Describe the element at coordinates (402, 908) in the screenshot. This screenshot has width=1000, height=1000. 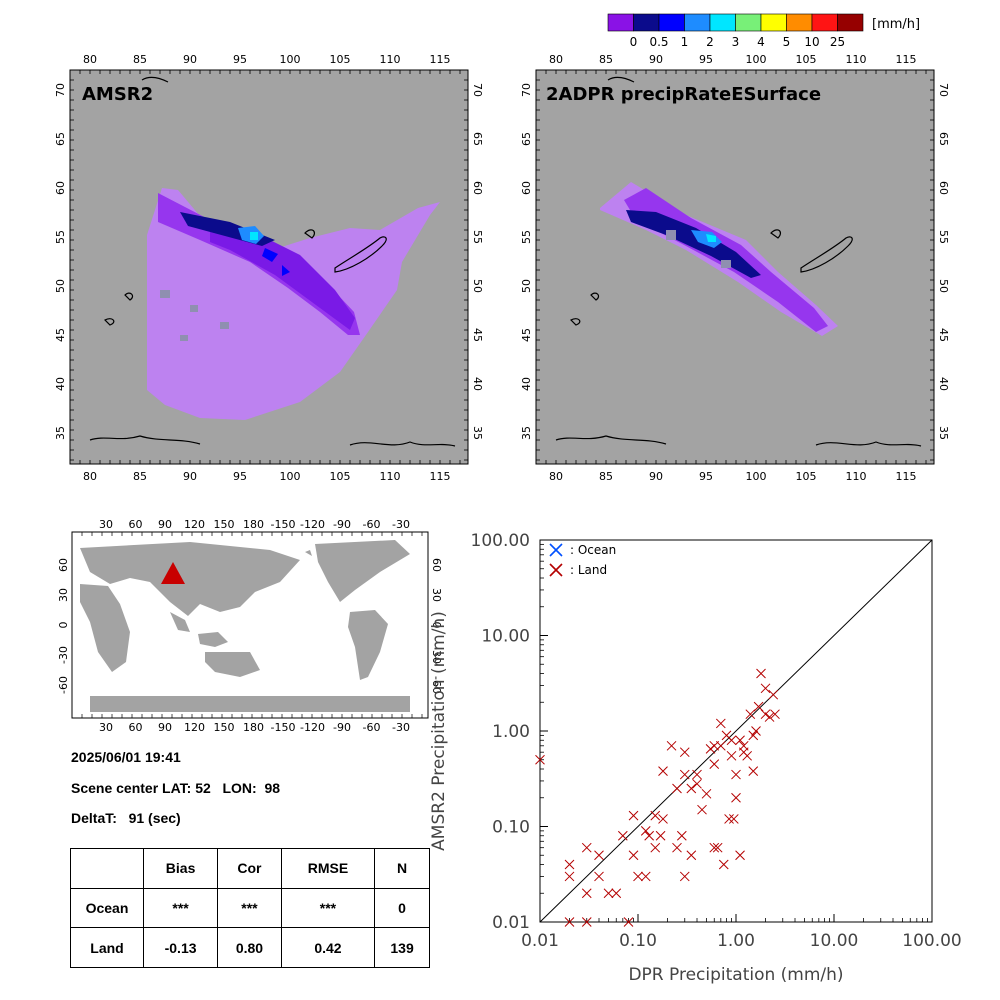
I see `table-cell: 0` at that location.